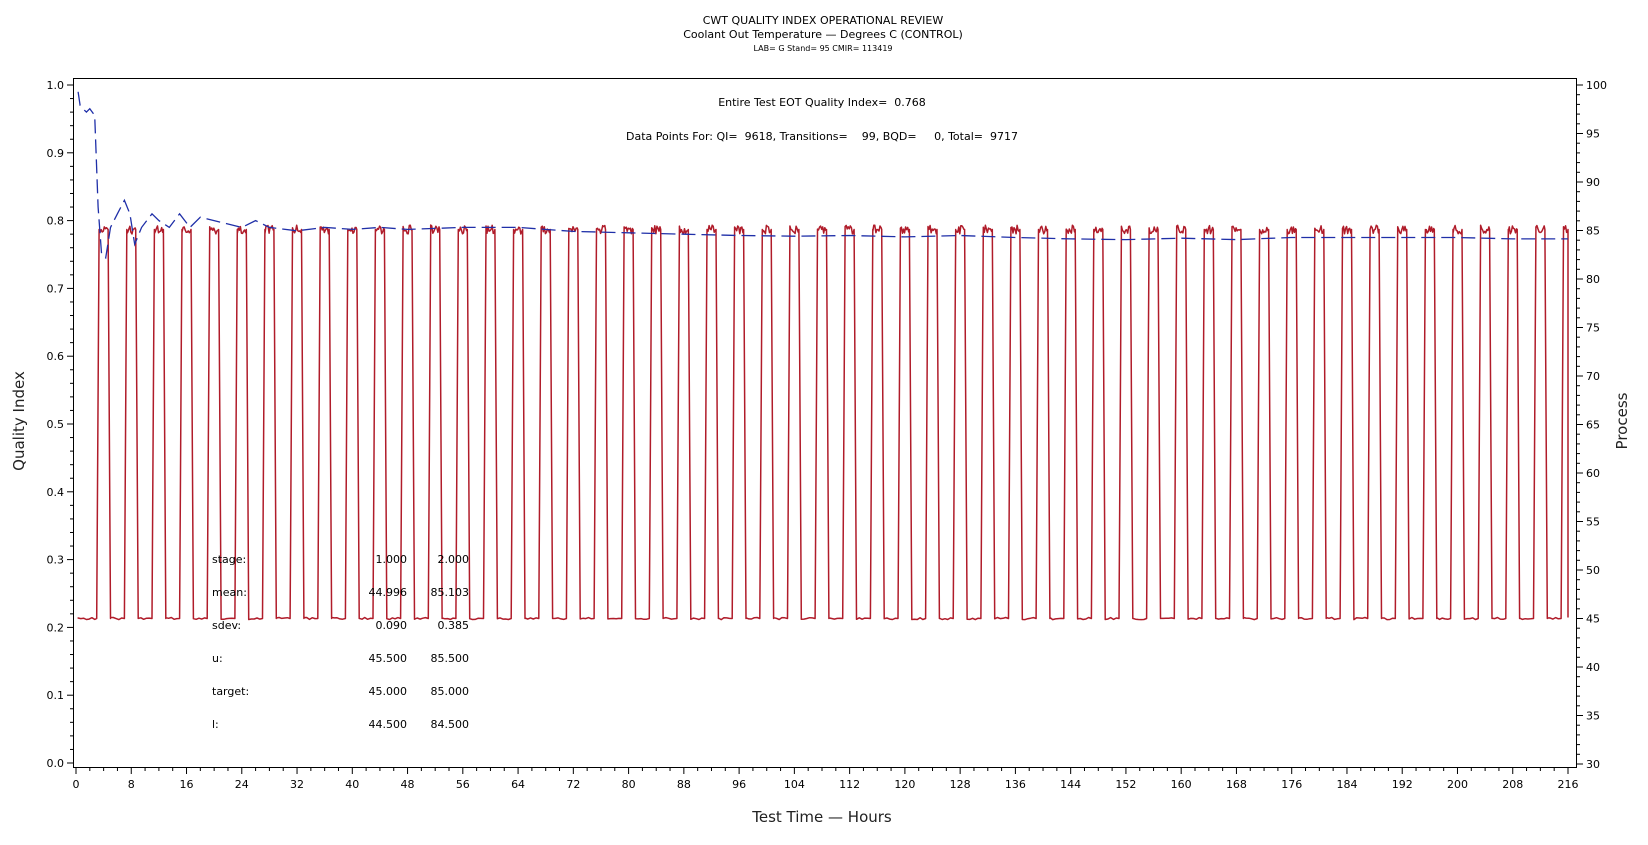 Image resolution: width=1648 pixels, height=845 pixels. I want to click on stats-row-value-1: 44.996, so click(388, 592).